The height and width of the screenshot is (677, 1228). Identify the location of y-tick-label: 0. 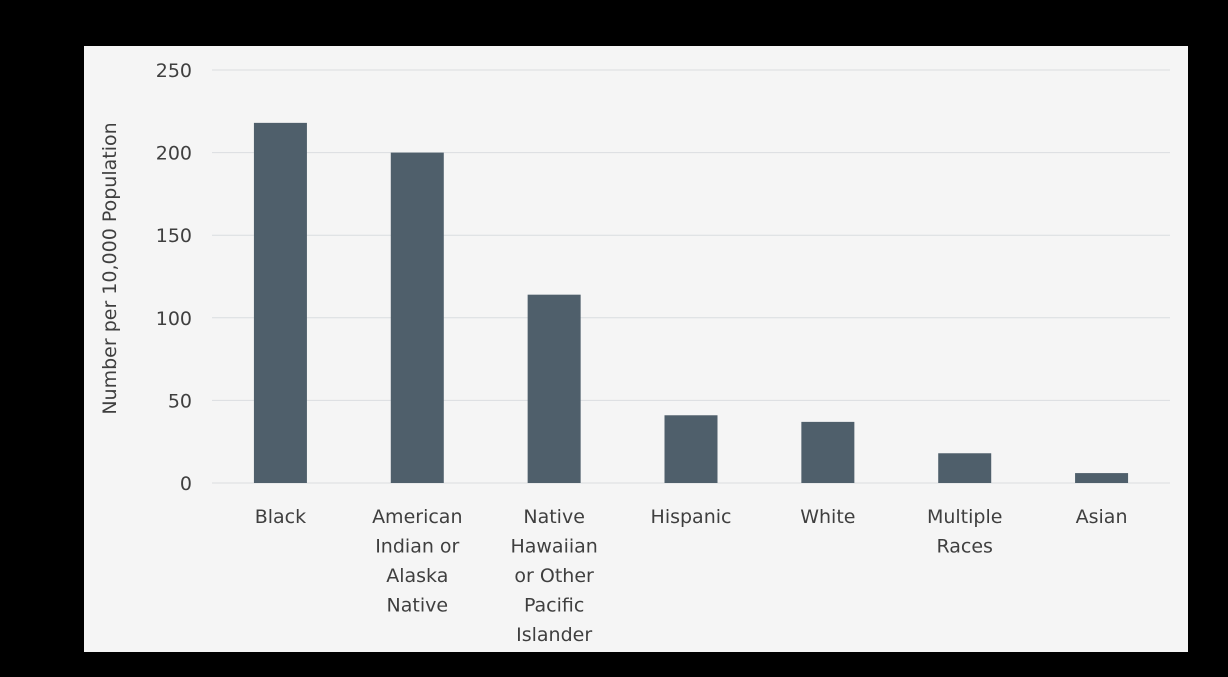
(186, 484).